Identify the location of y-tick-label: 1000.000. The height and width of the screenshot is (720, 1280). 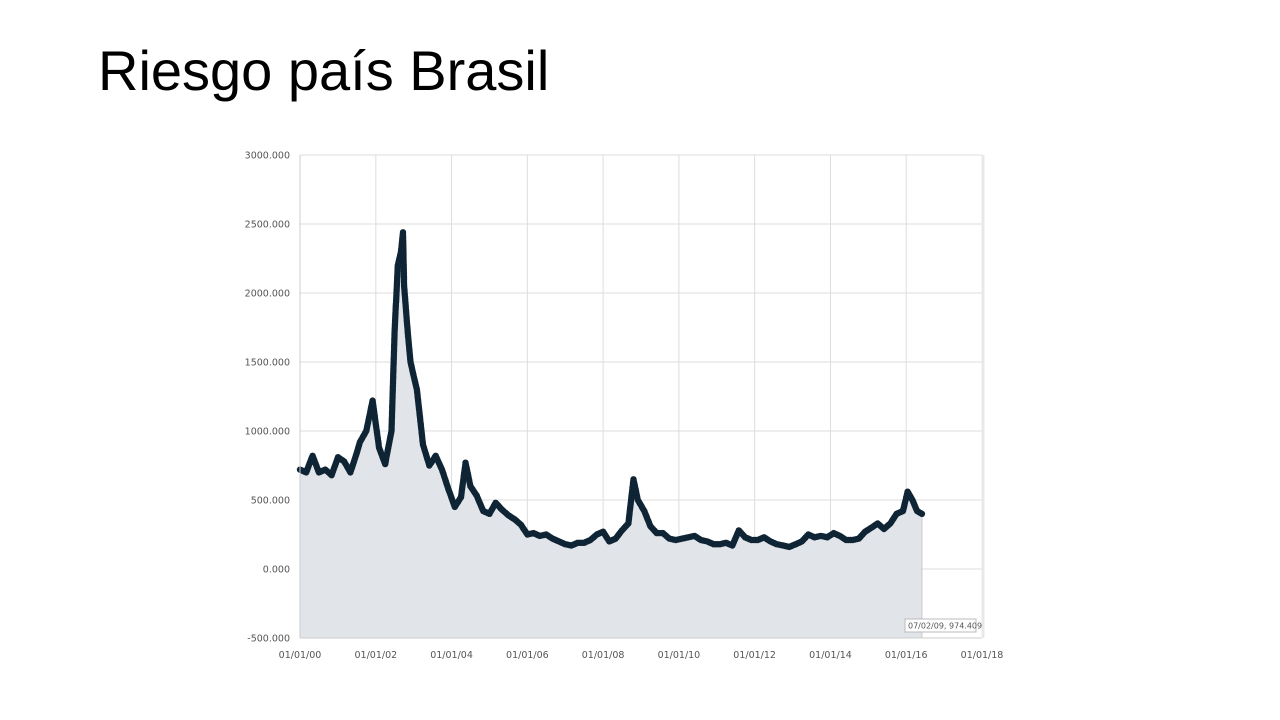
(267, 432).